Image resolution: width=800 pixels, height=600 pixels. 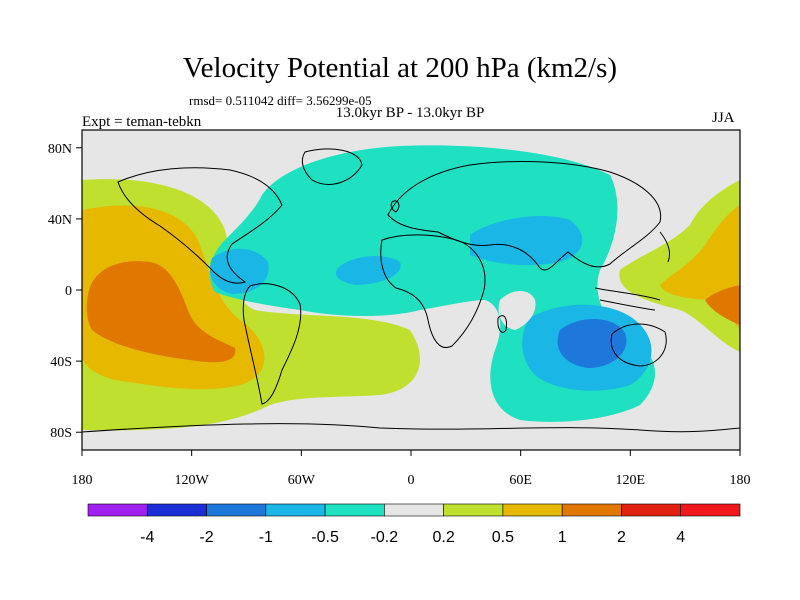 I want to click on y-axis: 80N 40N 0 40S 80S, so click(x=65, y=291).